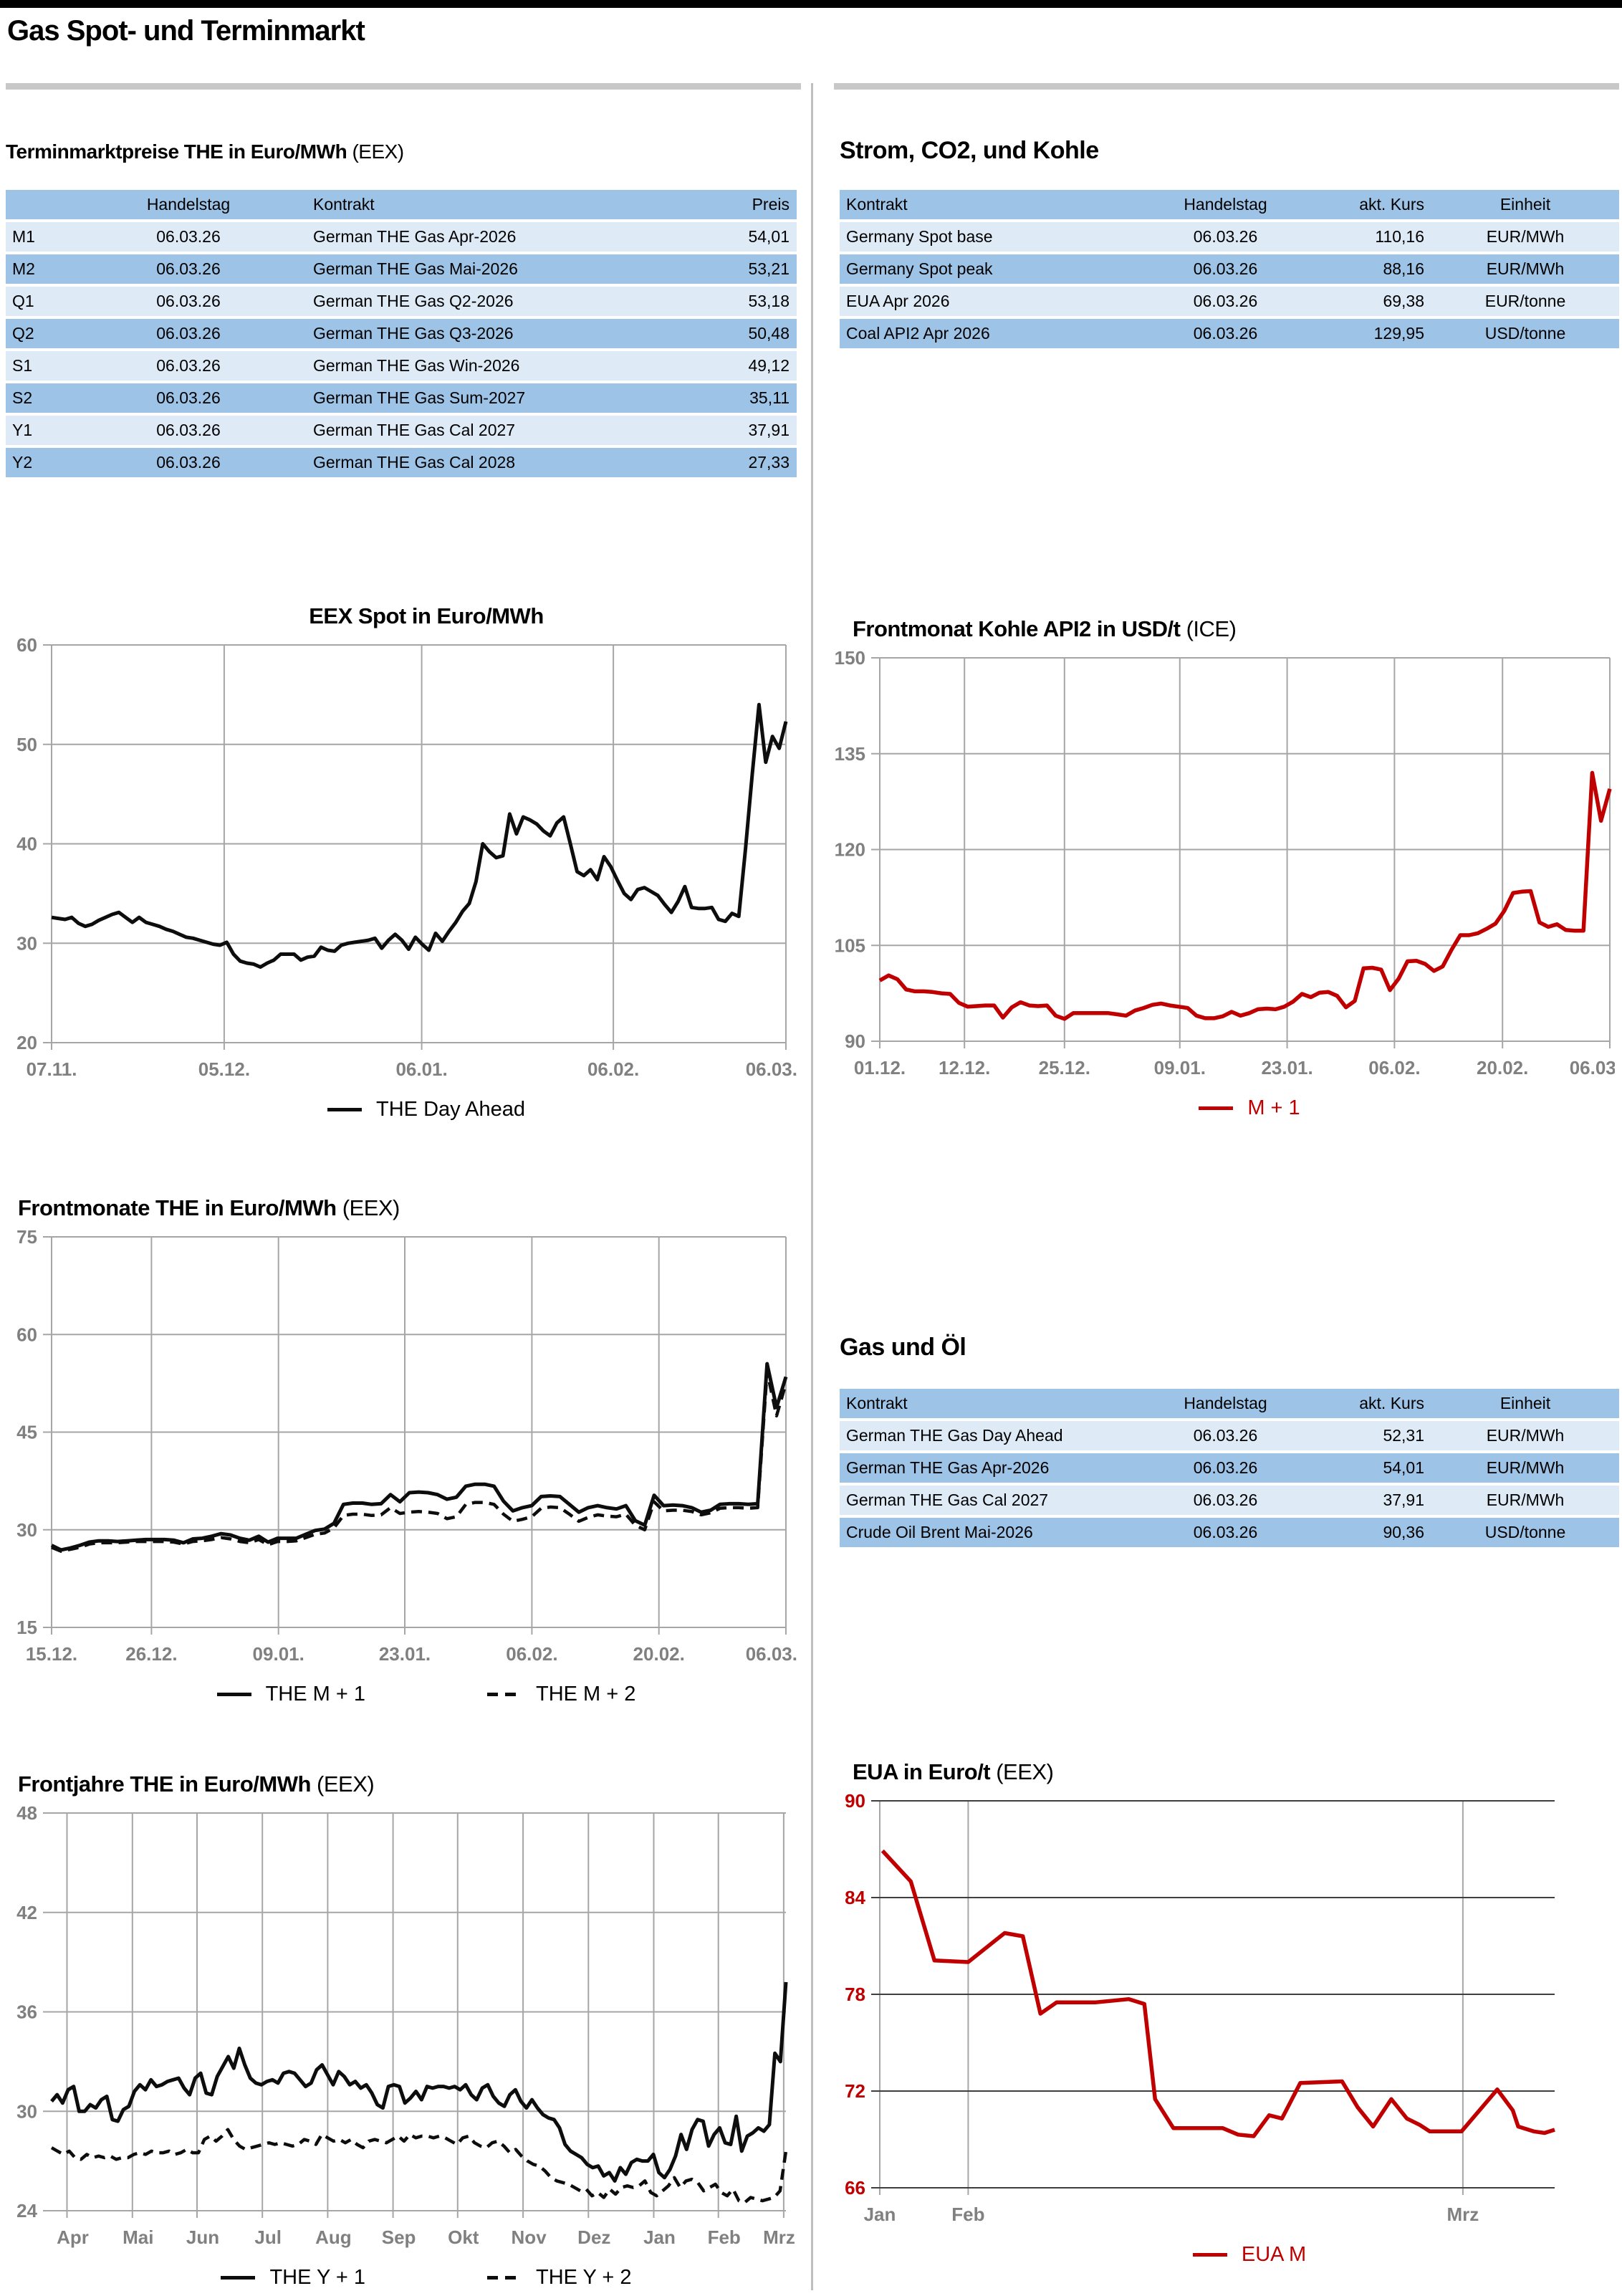  Describe the element at coordinates (1394, 1067) in the screenshot. I see `svg-text: 06.02.` at that location.